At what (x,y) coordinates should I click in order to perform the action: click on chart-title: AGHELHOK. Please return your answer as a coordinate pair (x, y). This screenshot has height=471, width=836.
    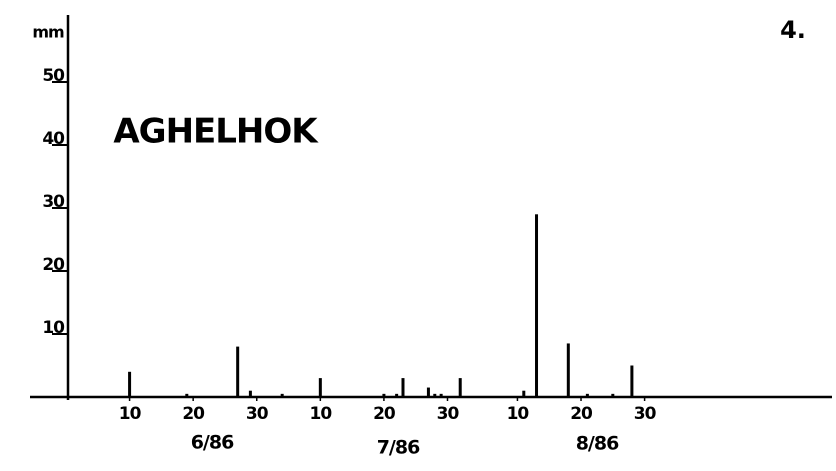
    Looking at the image, I should click on (216, 132).